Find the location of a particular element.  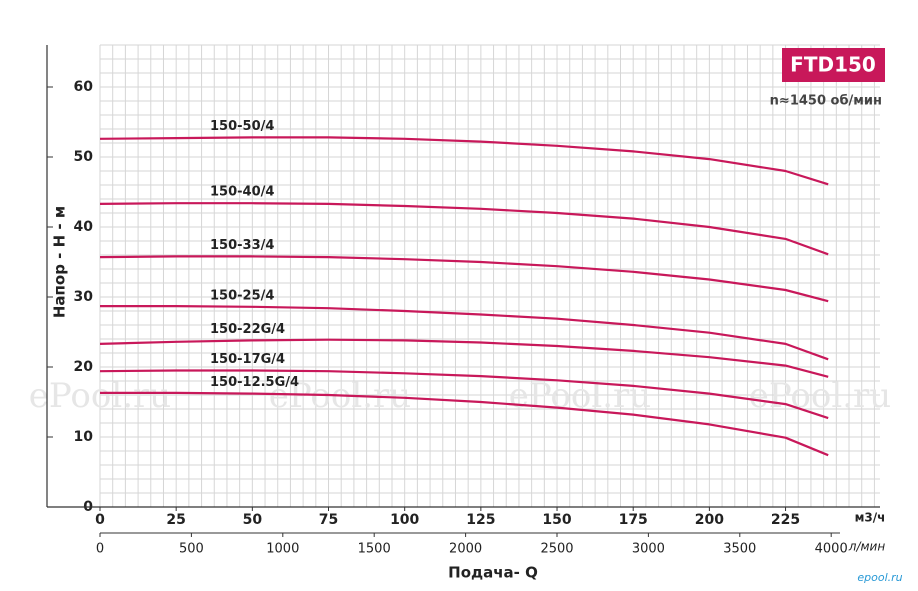

x2-tick-label: 500 is located at coordinates (191, 549).